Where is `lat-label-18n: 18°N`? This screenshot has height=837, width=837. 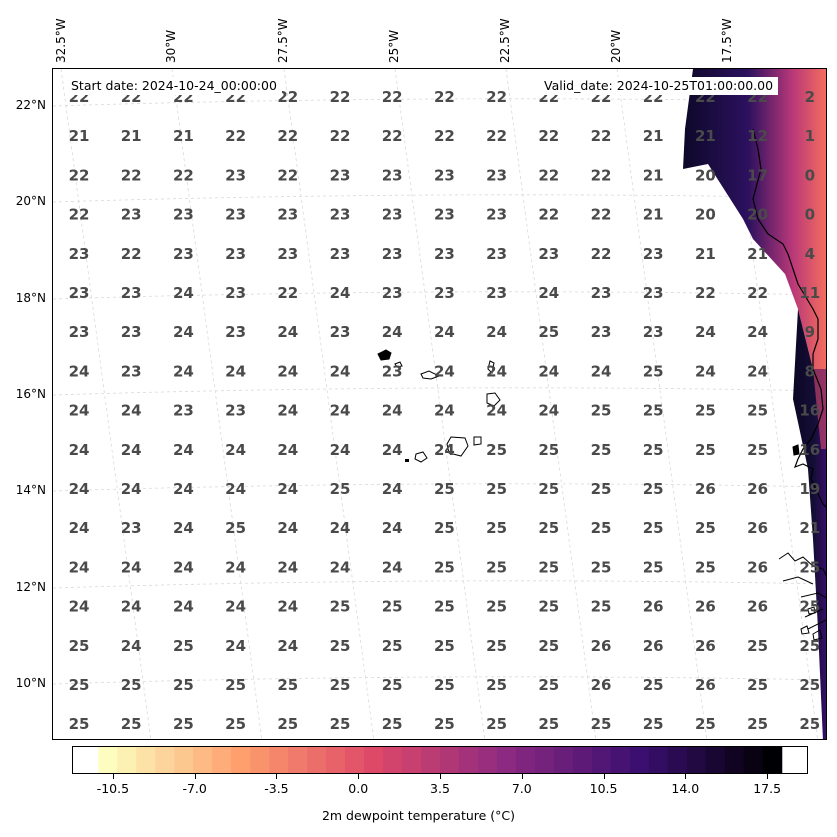 lat-label-18n: 18°N is located at coordinates (30, 298).